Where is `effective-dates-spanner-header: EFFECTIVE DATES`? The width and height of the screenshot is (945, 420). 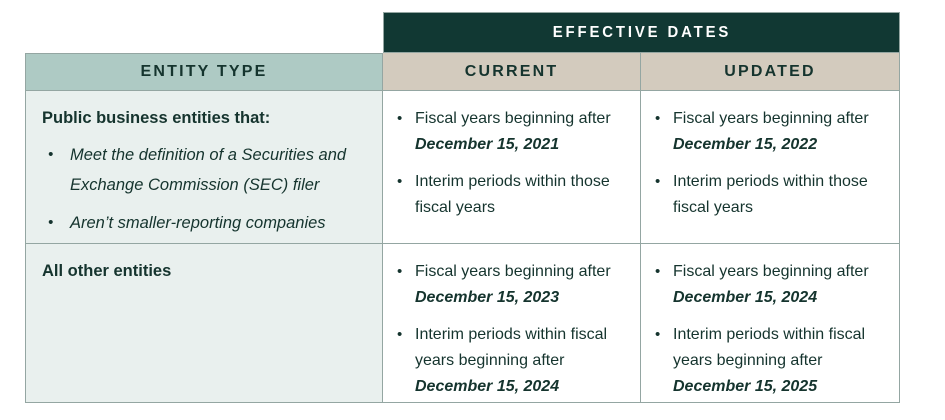 effective-dates-spanner-header: EFFECTIVE DATES is located at coordinates (641, 32).